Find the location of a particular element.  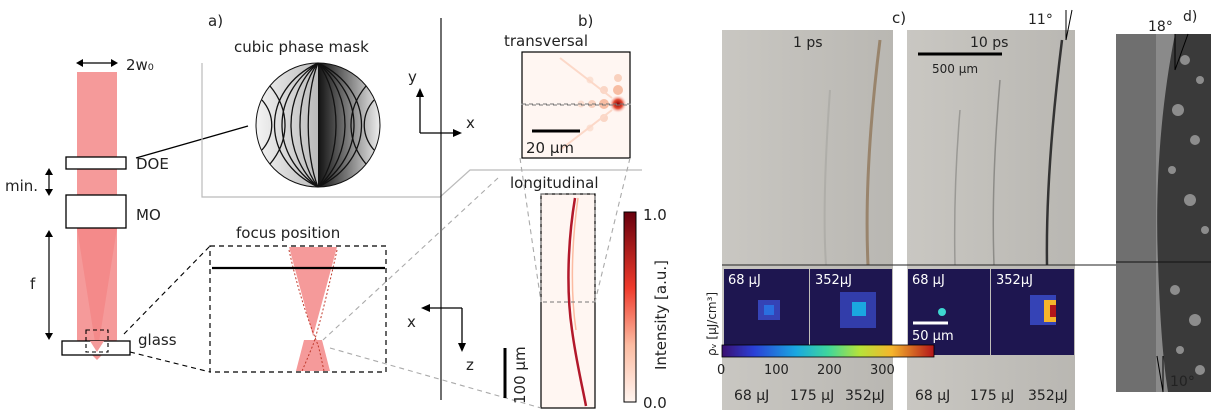

cubic-phase-mask-image is located at coordinates (318, 125).